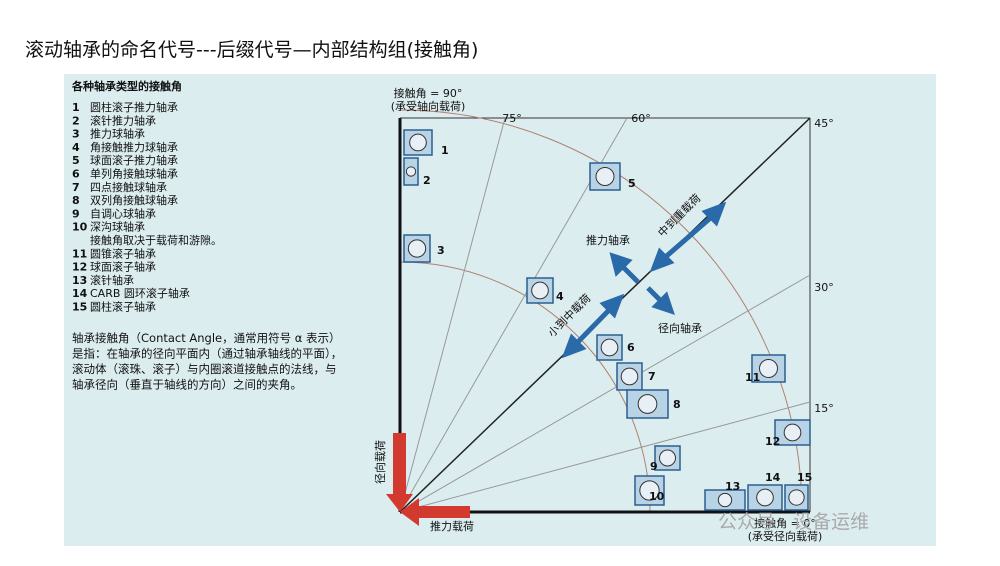  I want to click on item-number: 15, so click(79, 307).